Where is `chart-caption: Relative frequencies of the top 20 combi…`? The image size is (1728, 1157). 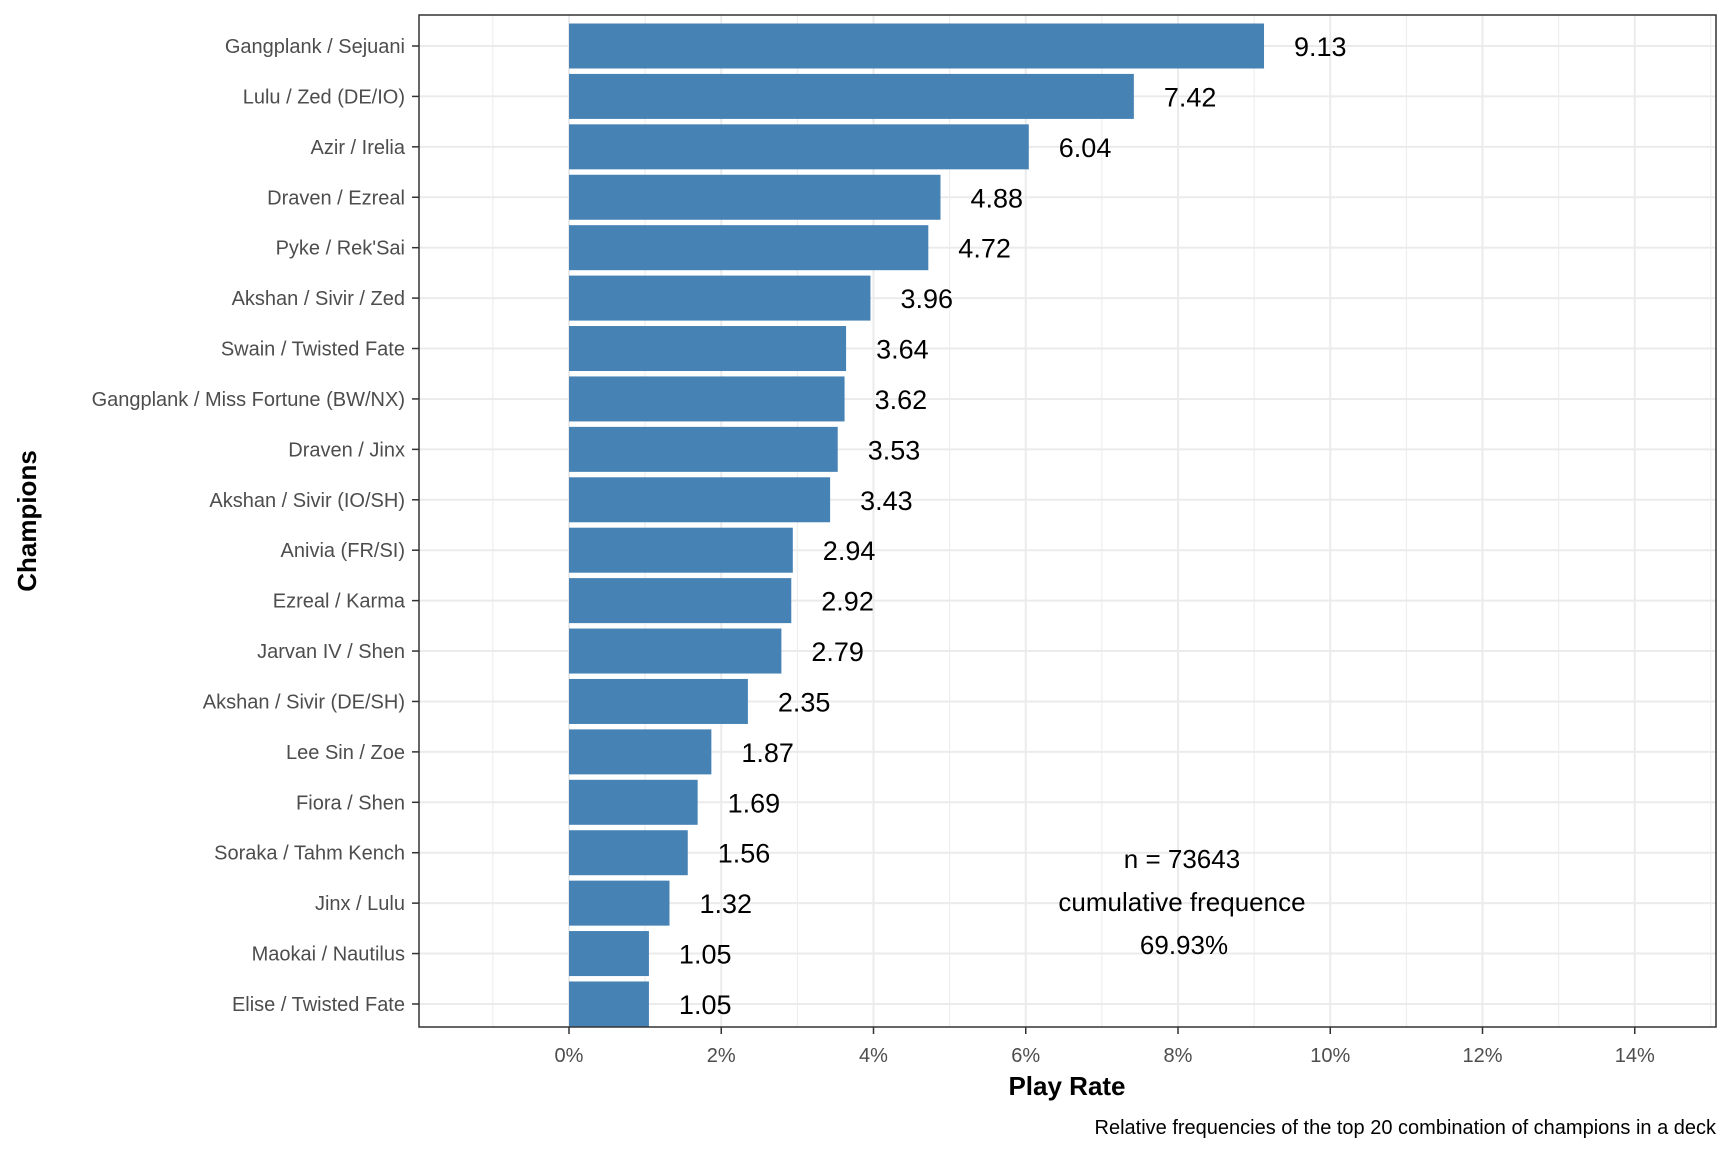 chart-caption: Relative frequencies of the top 20 combi… is located at coordinates (1406, 1128).